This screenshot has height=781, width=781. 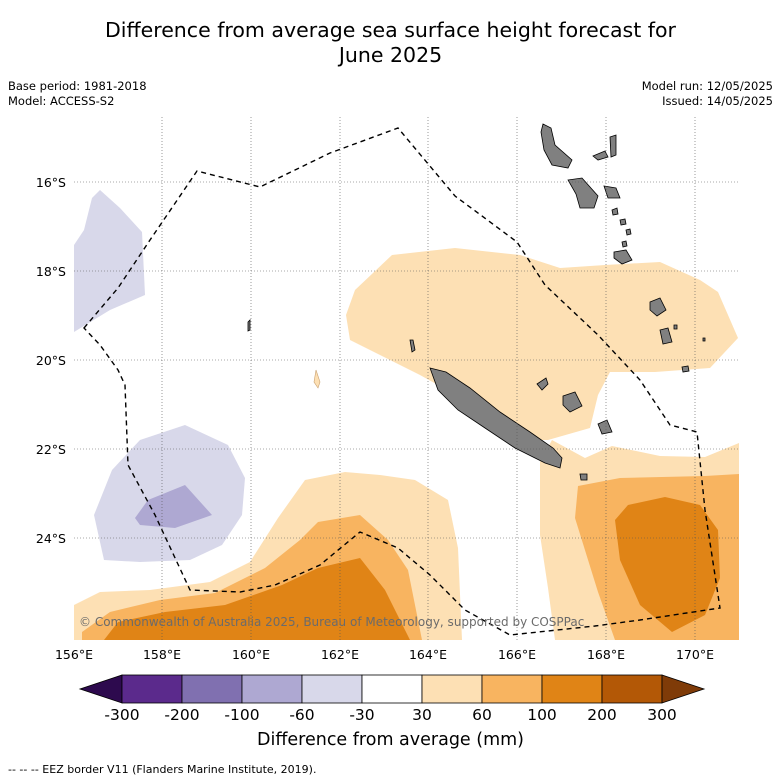 What do you see at coordinates (51, 538) in the screenshot?
I see `lat-label: 24°S` at bounding box center [51, 538].